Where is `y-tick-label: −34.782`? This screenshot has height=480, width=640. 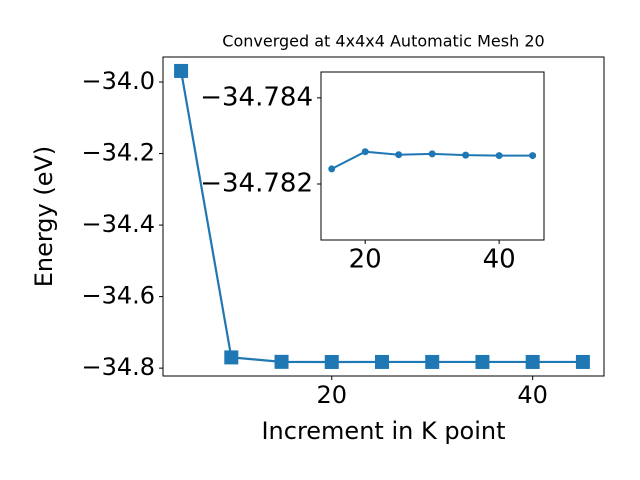
y-tick-label: −34.782 is located at coordinates (256, 184).